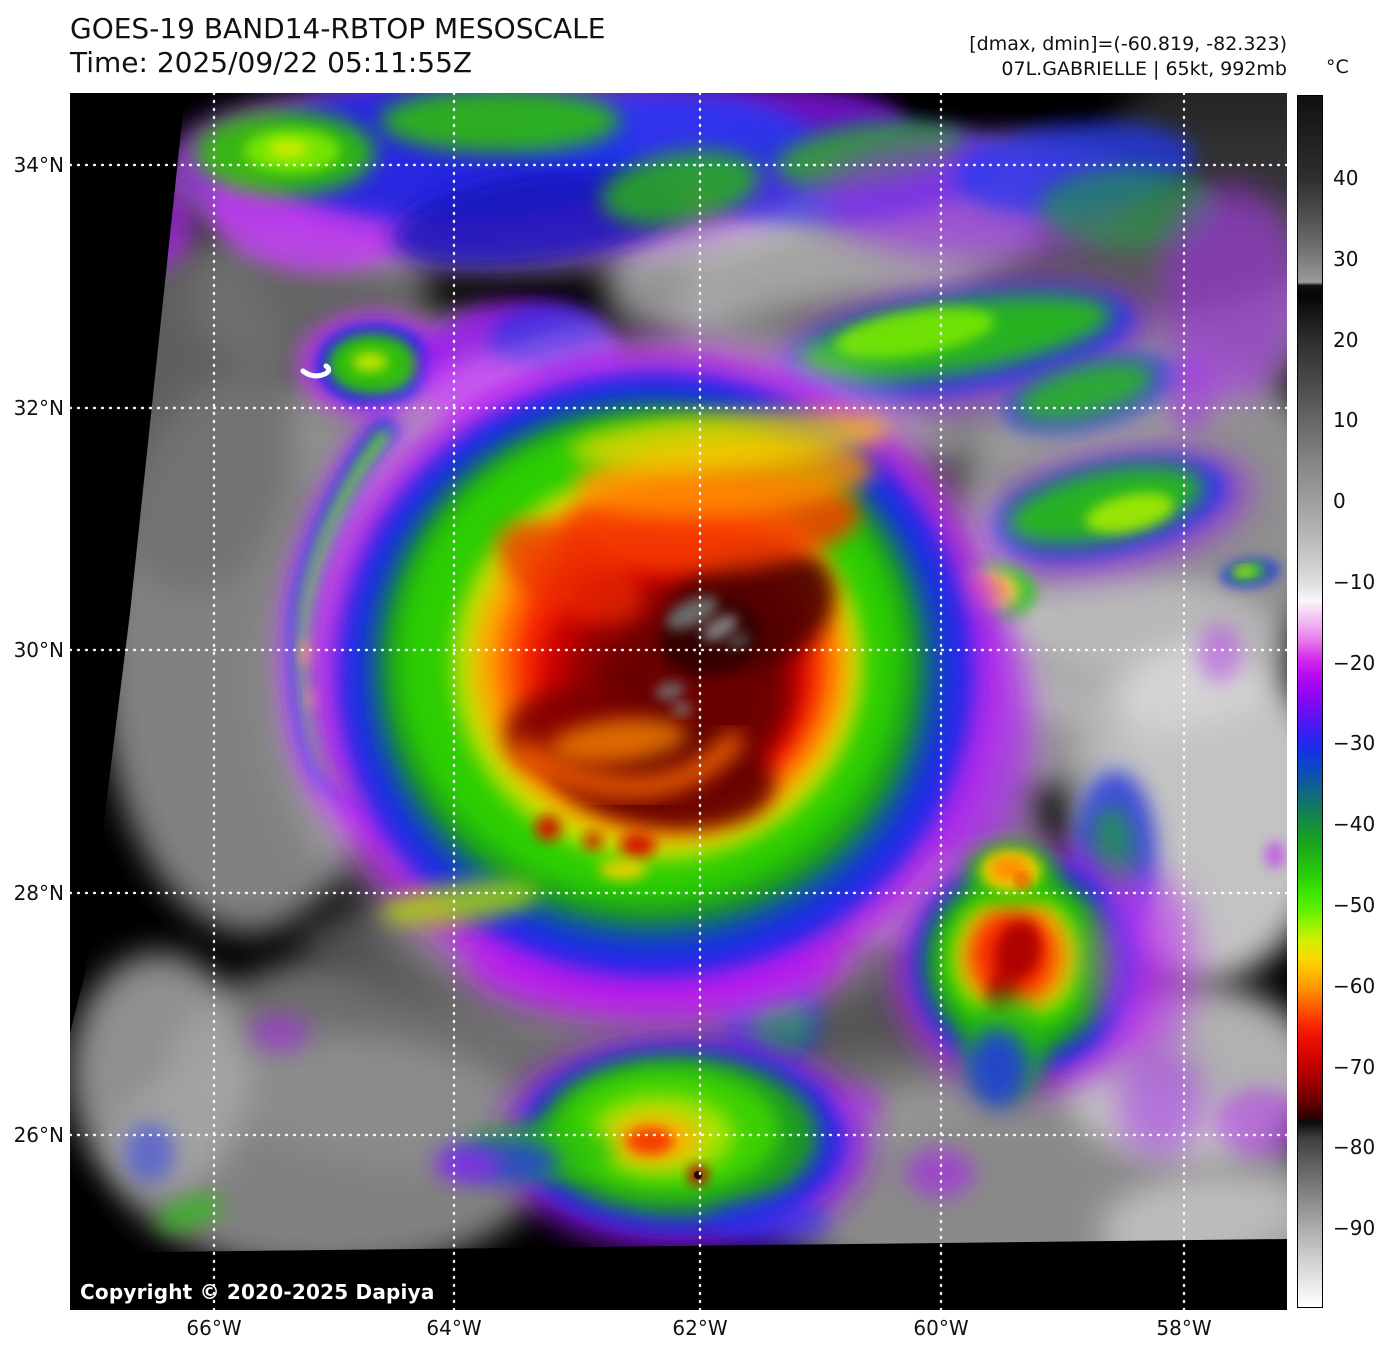 This screenshot has width=1390, height=1359. I want to click on colorbar-tick-label: −90, so click(1354, 1228).